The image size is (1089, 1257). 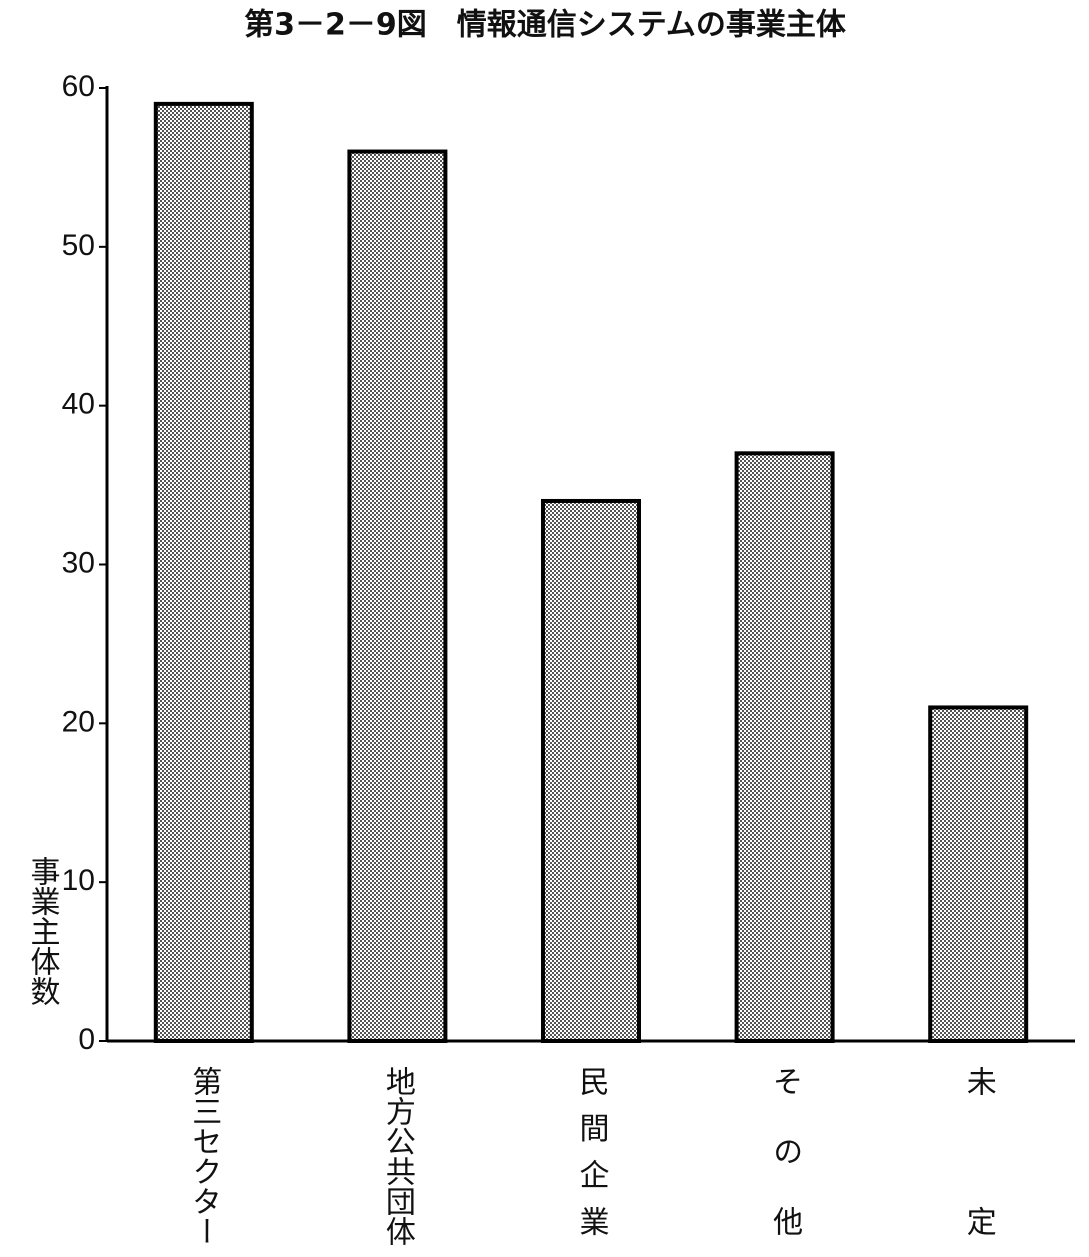 What do you see at coordinates (86, 1039) in the screenshot?
I see `y-tick-label: 0` at bounding box center [86, 1039].